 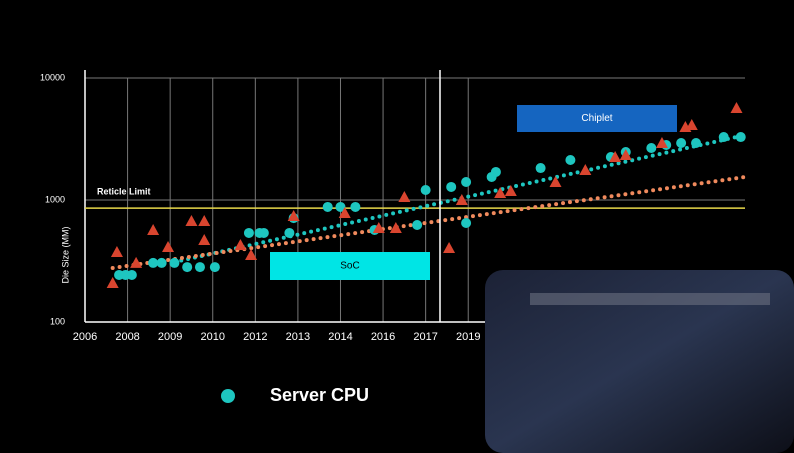 I want to click on x-tick-label: 2009, so click(x=170, y=337).